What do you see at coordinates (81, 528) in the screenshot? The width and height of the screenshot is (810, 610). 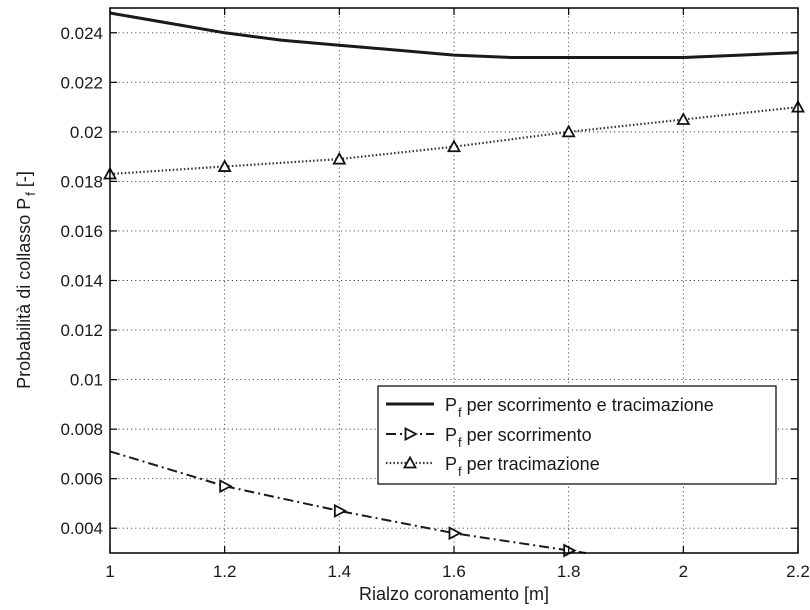 I see `y-tick-label: 0.004` at bounding box center [81, 528].